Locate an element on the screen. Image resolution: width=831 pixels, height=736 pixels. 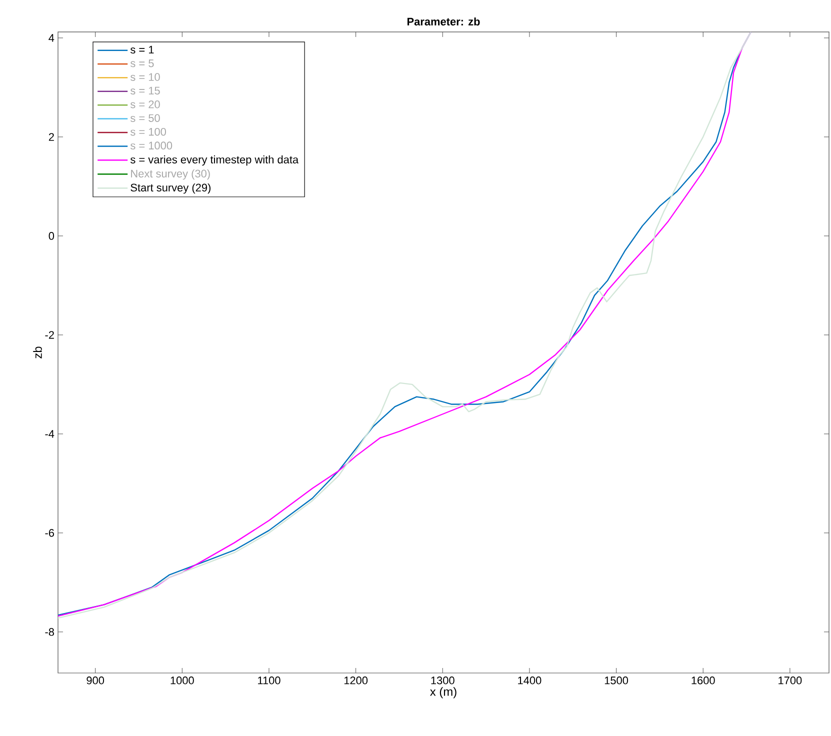
x-tick-label: 900 is located at coordinates (95, 680).